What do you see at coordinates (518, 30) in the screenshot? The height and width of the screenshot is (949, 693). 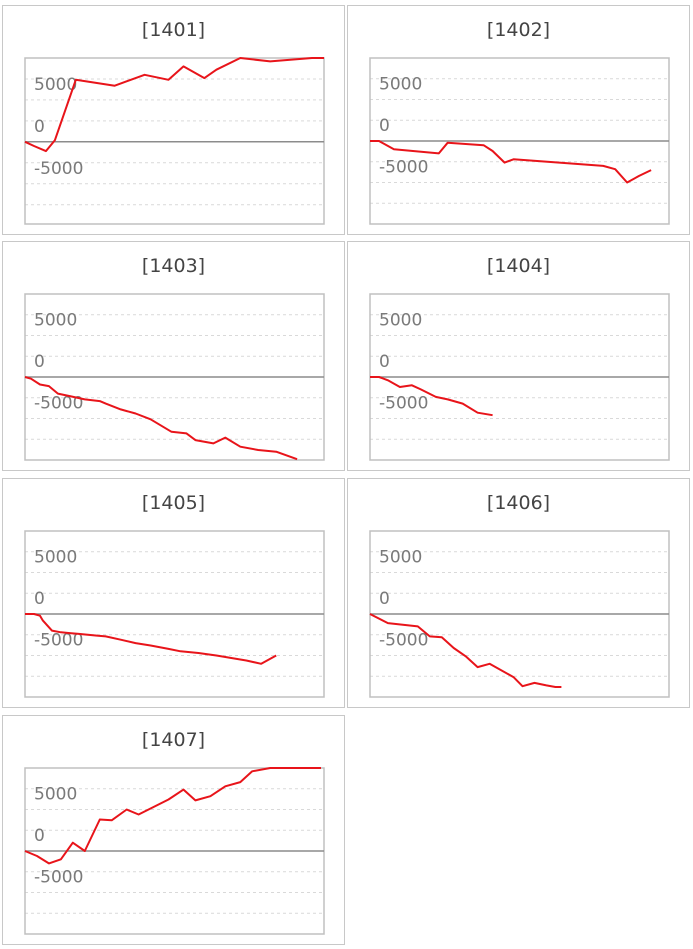 I see `chart-title: [1402]` at bounding box center [518, 30].